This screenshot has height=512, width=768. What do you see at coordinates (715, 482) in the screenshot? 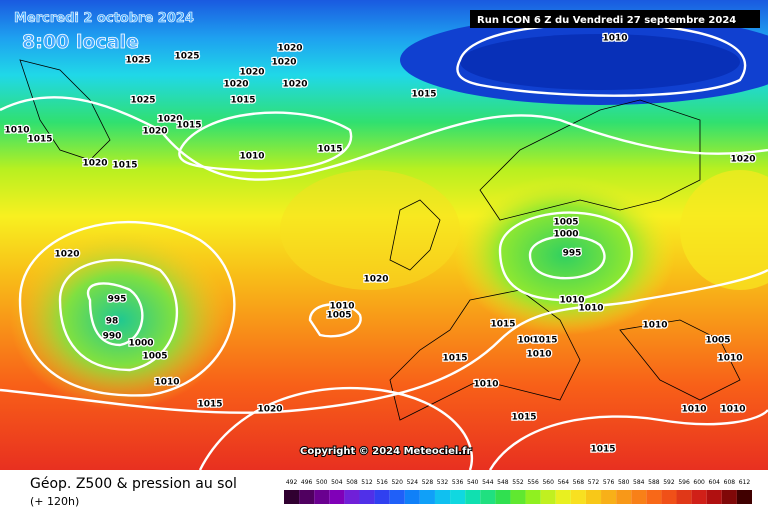
I see `legend-label: 604` at bounding box center [715, 482].